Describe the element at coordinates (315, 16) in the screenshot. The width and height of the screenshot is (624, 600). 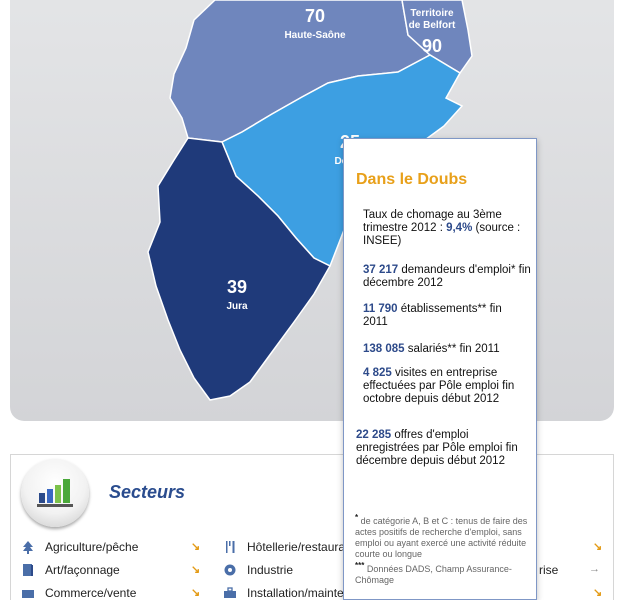
I see `dept-number: 70` at that location.